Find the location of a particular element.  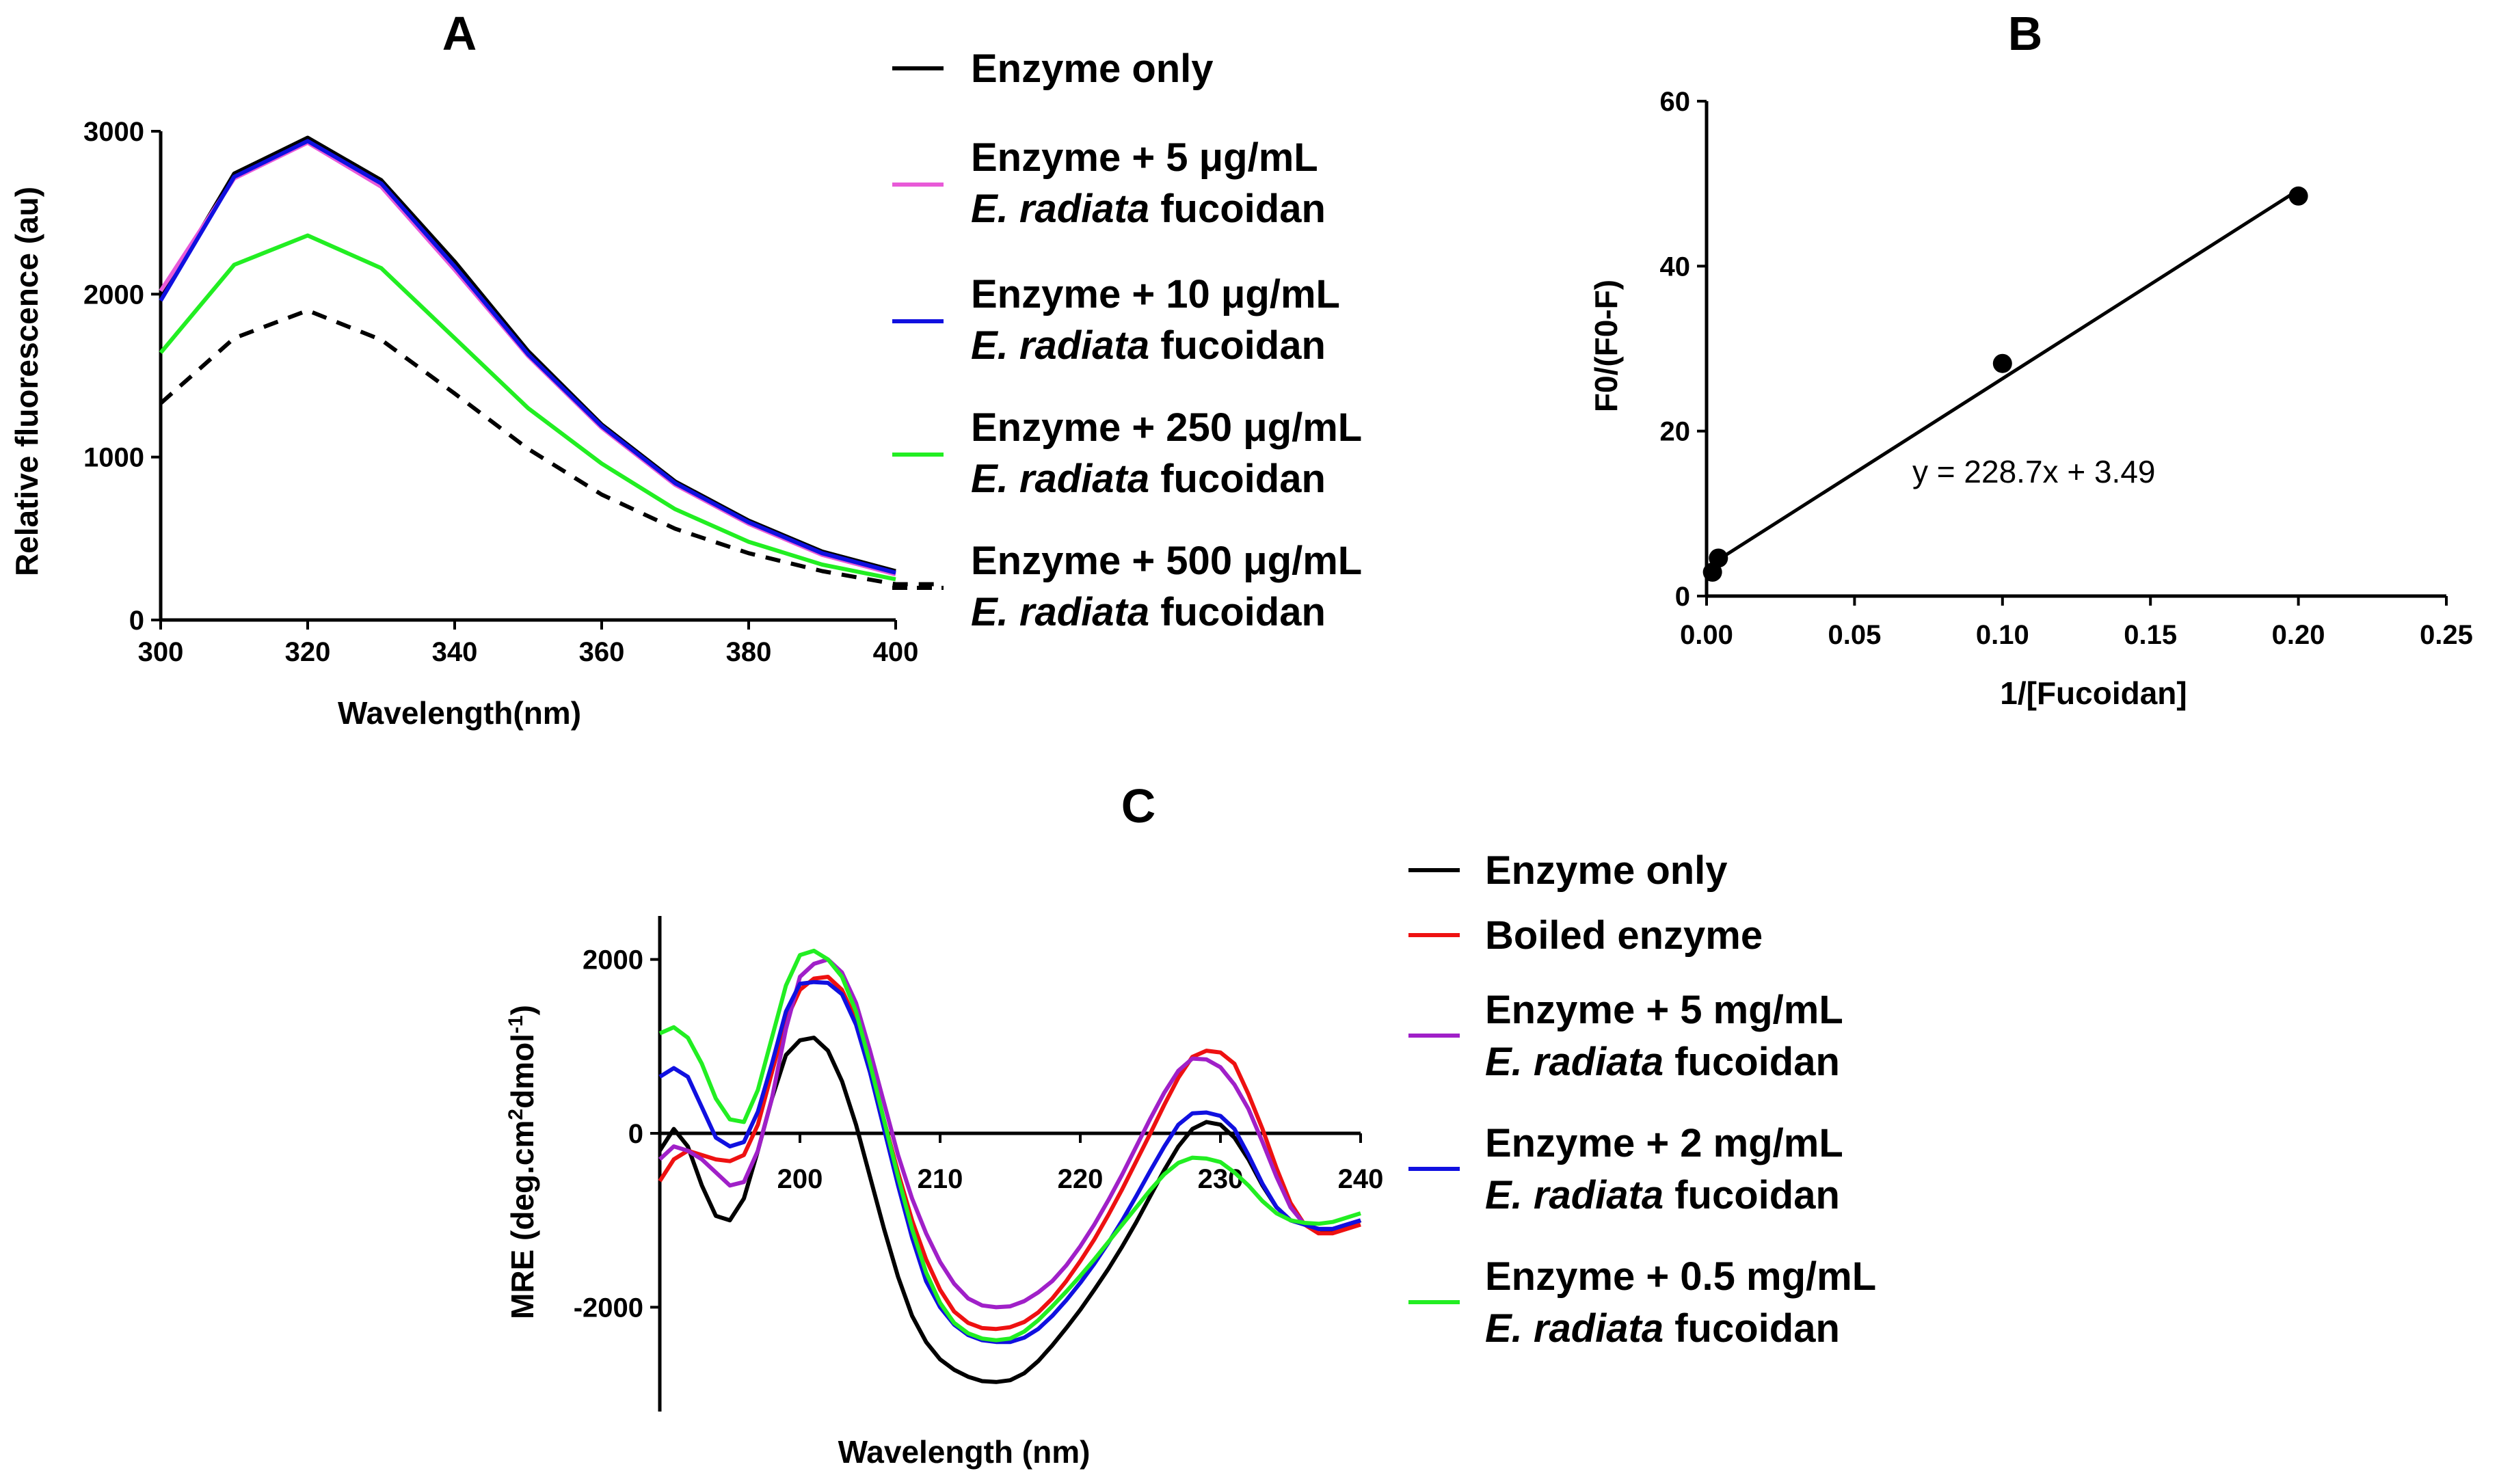

panel-a-y-axis-title: Relative fluorescence (au) is located at coordinates (26, 382).